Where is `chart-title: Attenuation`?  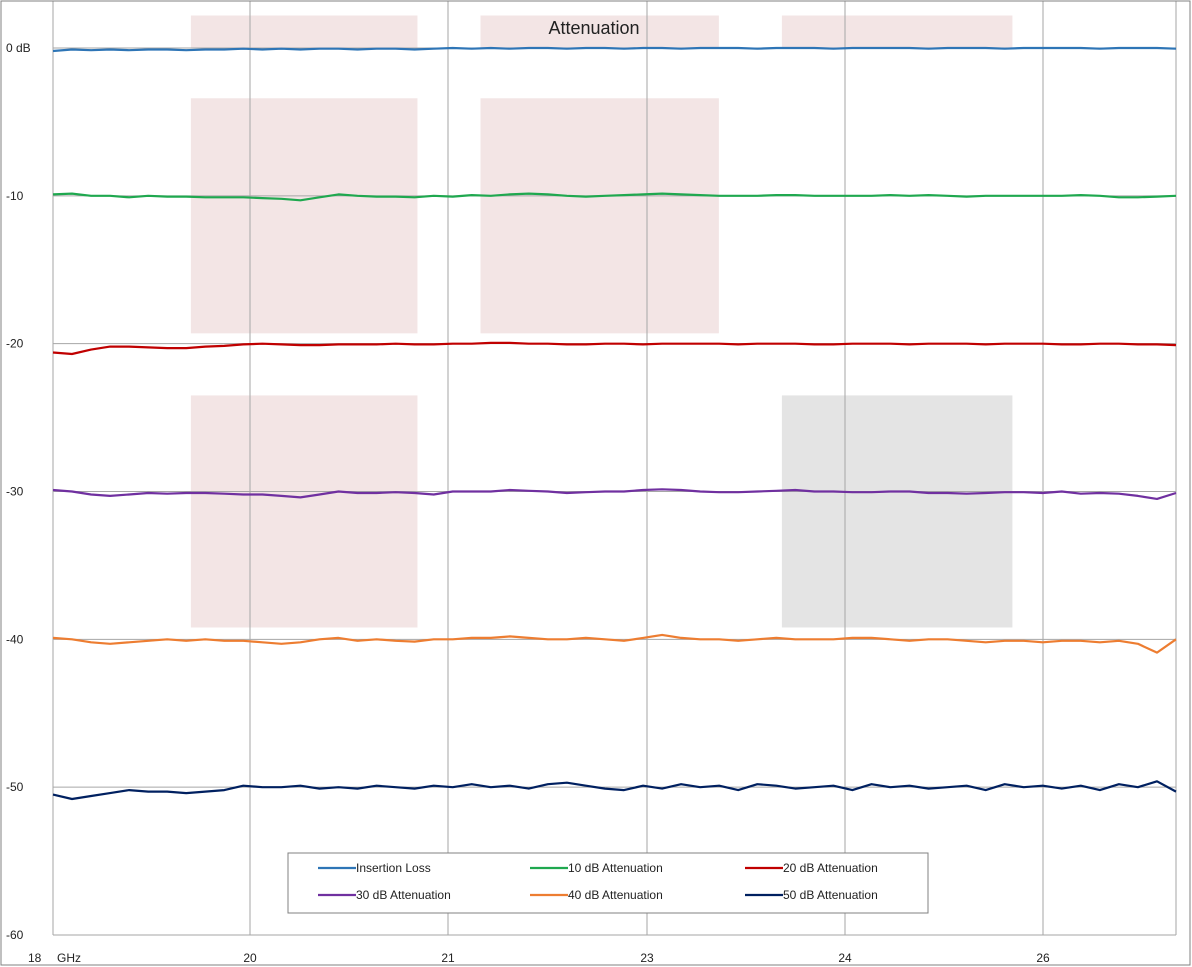 chart-title: Attenuation is located at coordinates (593, 28).